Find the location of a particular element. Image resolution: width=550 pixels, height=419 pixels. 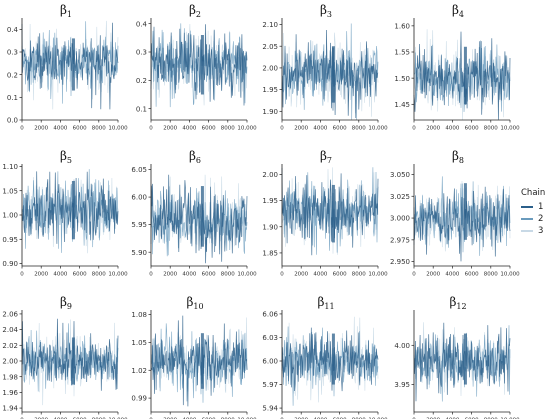

y-tick-label: 1.10 is located at coordinates (10, 167).